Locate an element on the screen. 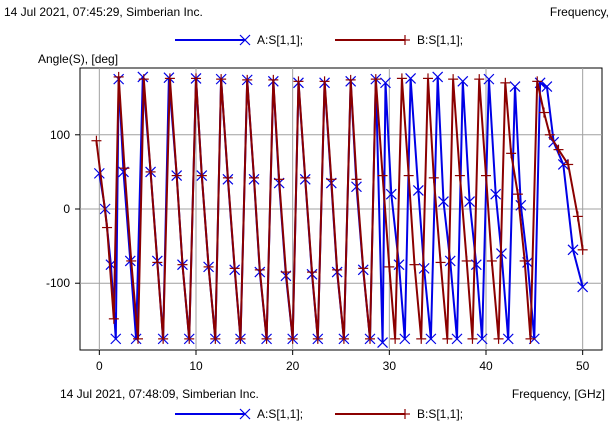  x-tick-label: 10 is located at coordinates (196, 366).